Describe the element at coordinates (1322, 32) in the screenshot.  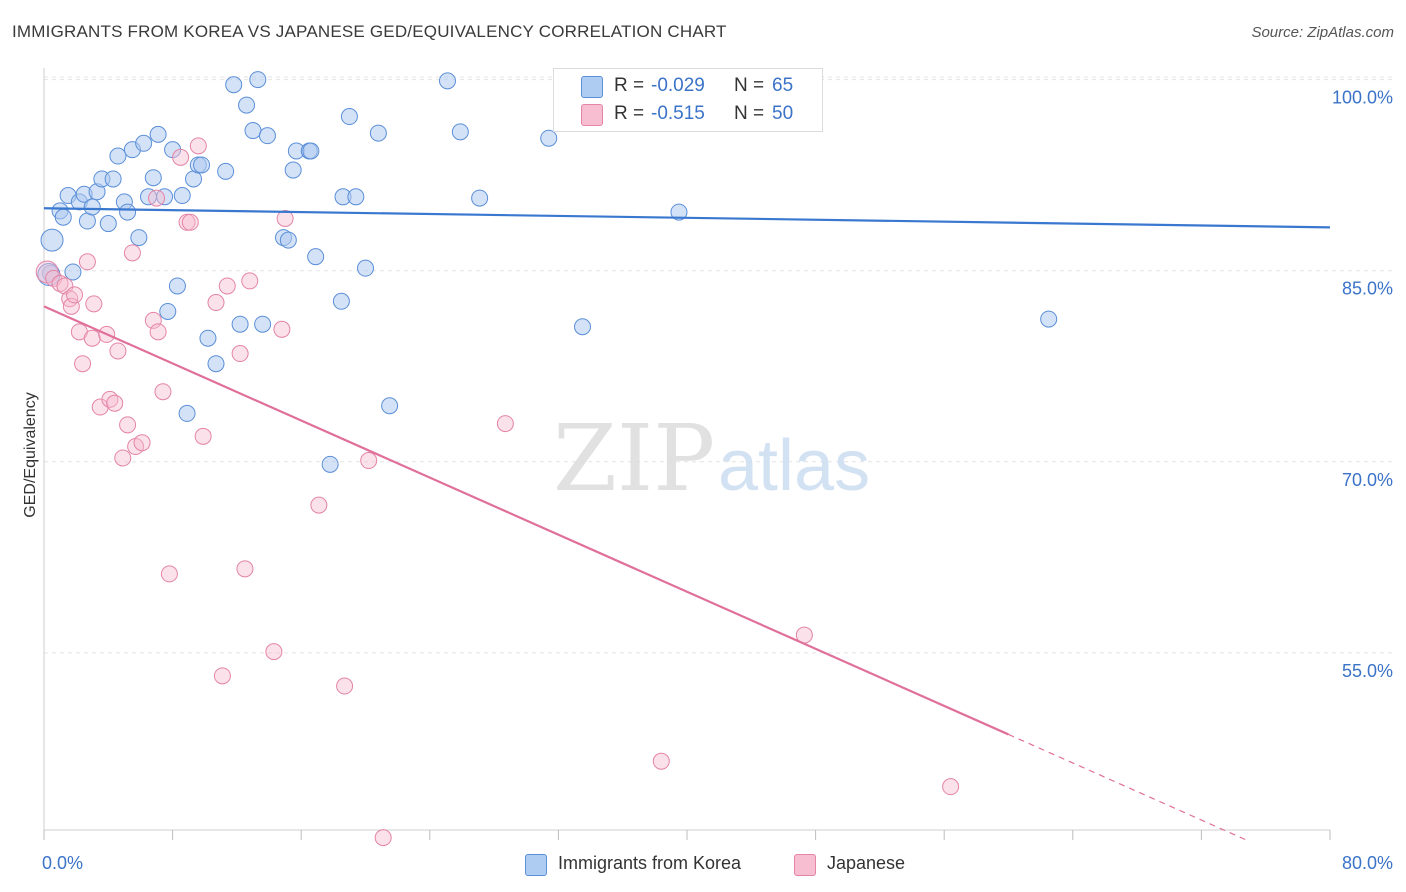
I see `source-credit: Source: ZipAtlas.com` at that location.